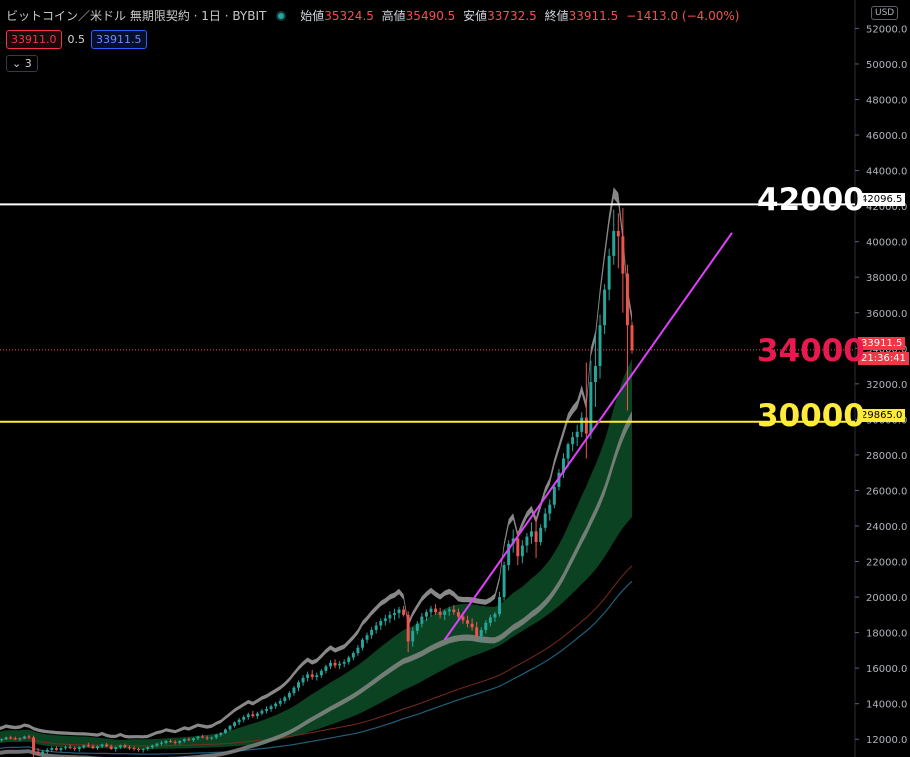 Image resolution: width=910 pixels, height=757 pixels. I want to click on y-tick-label: 18000.0, so click(886, 634).